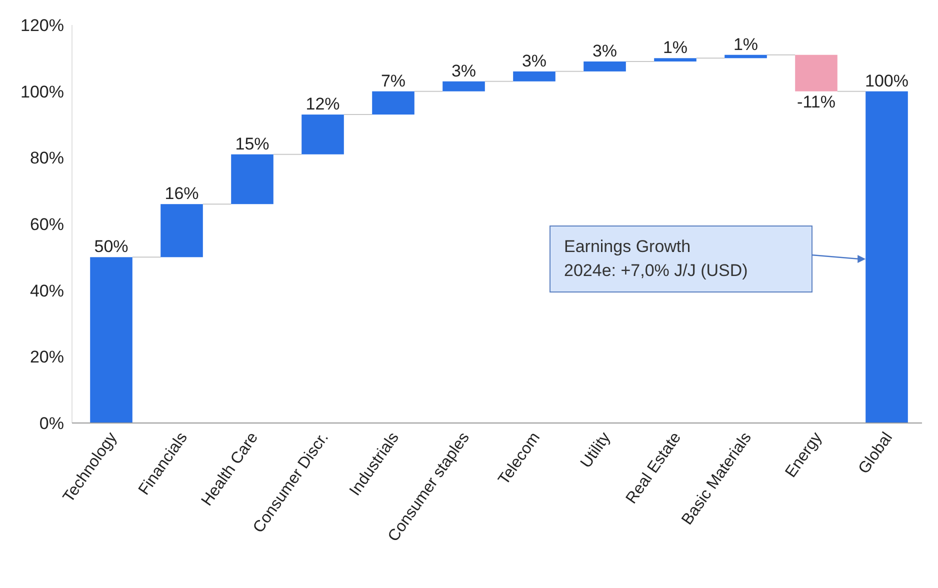  What do you see at coordinates (111, 246) in the screenshot?
I see `data-label: 50%` at bounding box center [111, 246].